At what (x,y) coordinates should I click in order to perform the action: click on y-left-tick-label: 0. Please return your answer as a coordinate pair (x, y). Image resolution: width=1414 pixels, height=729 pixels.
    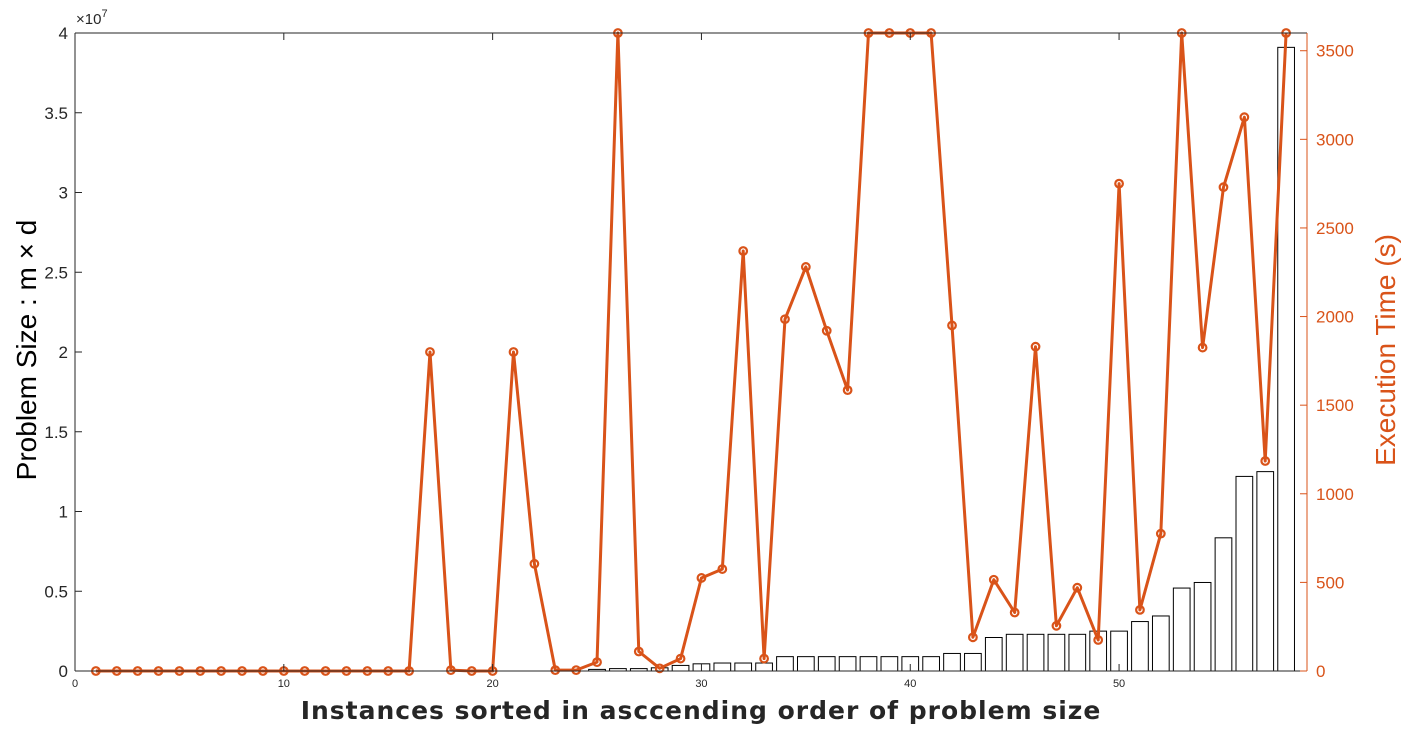
    Looking at the image, I should click on (63, 671).